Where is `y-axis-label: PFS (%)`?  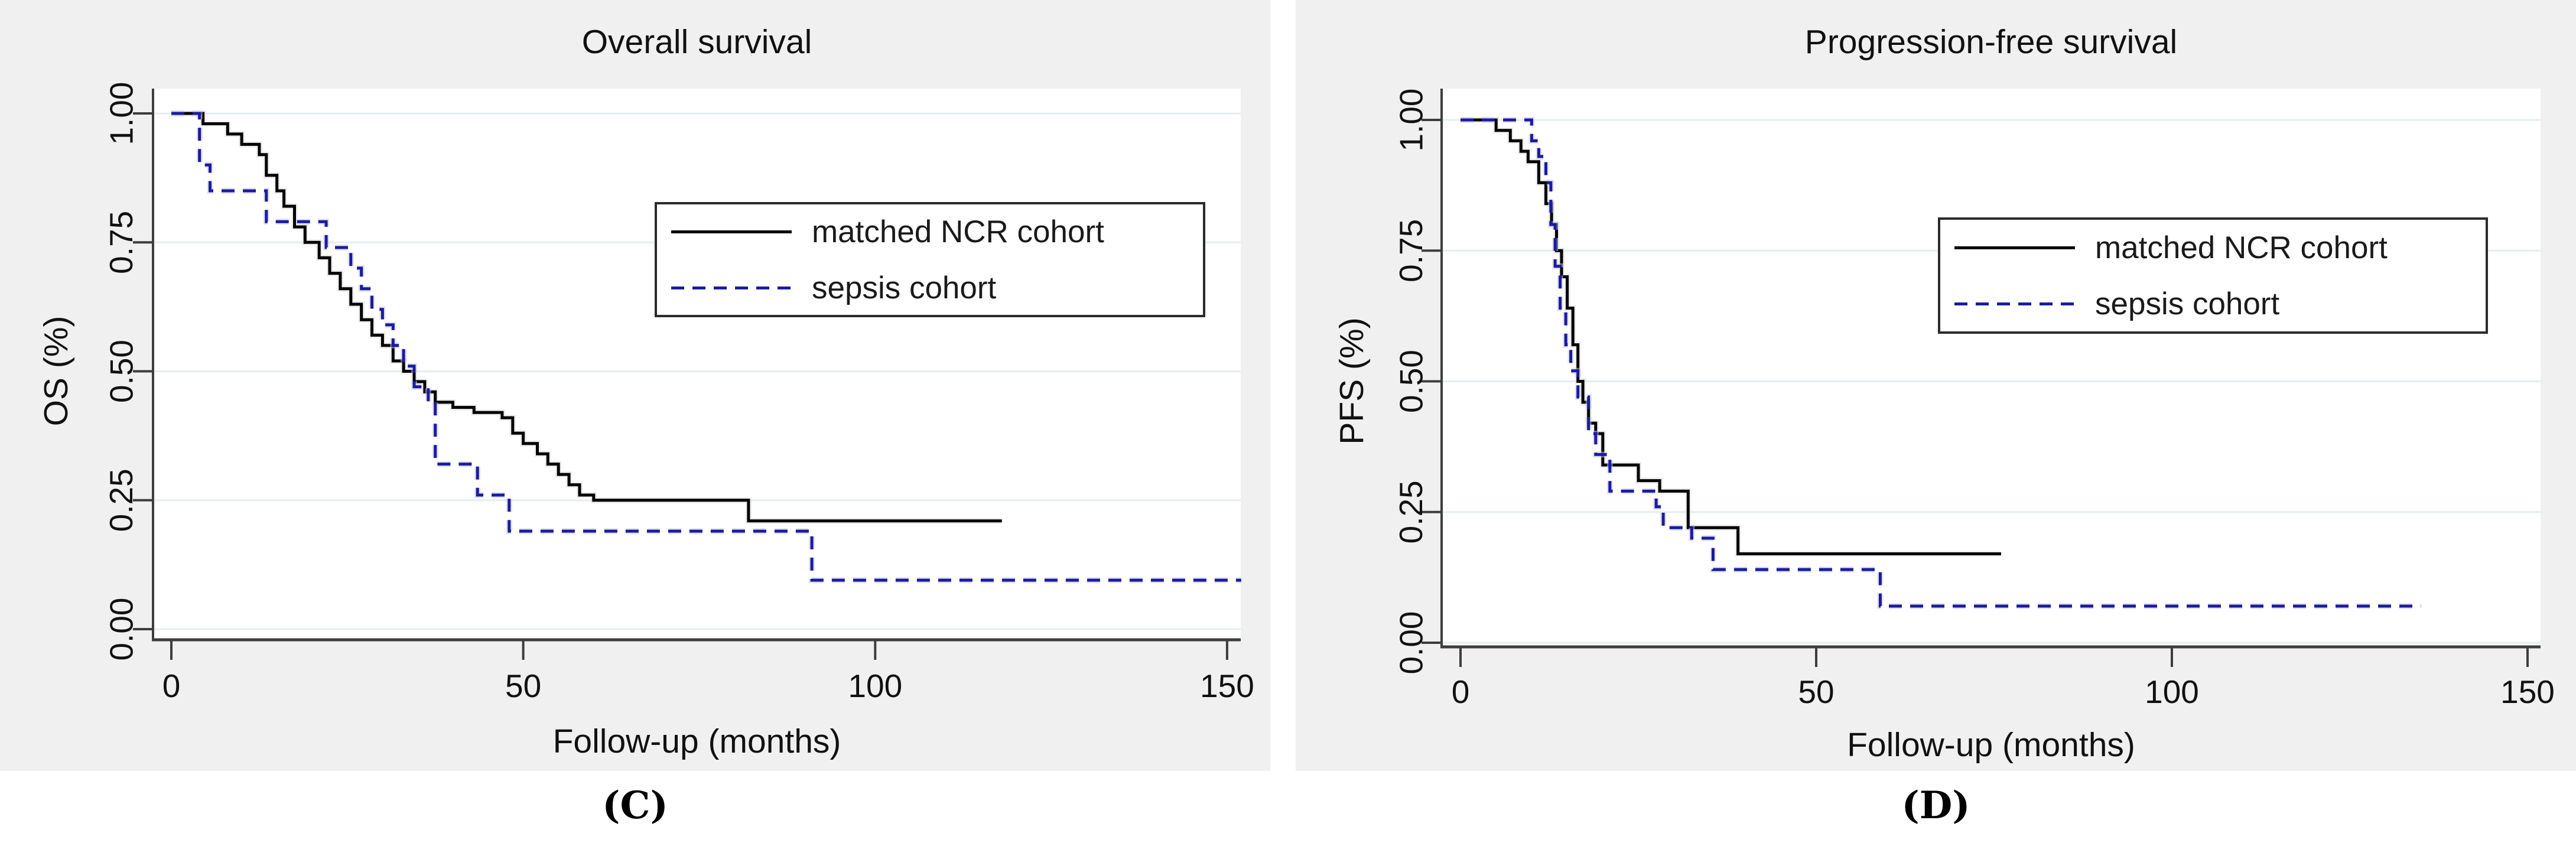
y-axis-label: PFS (%) is located at coordinates (1352, 381).